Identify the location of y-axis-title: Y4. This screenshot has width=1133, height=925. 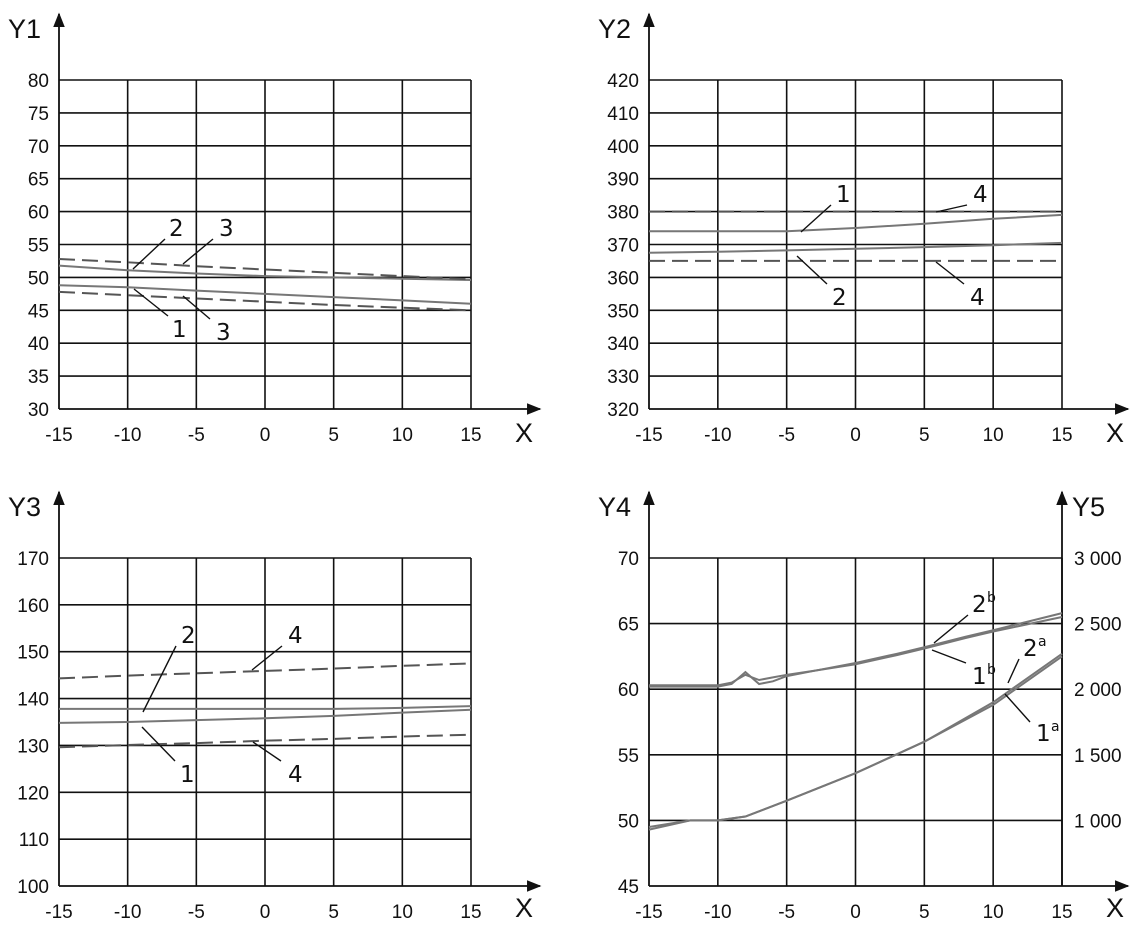
(614, 507).